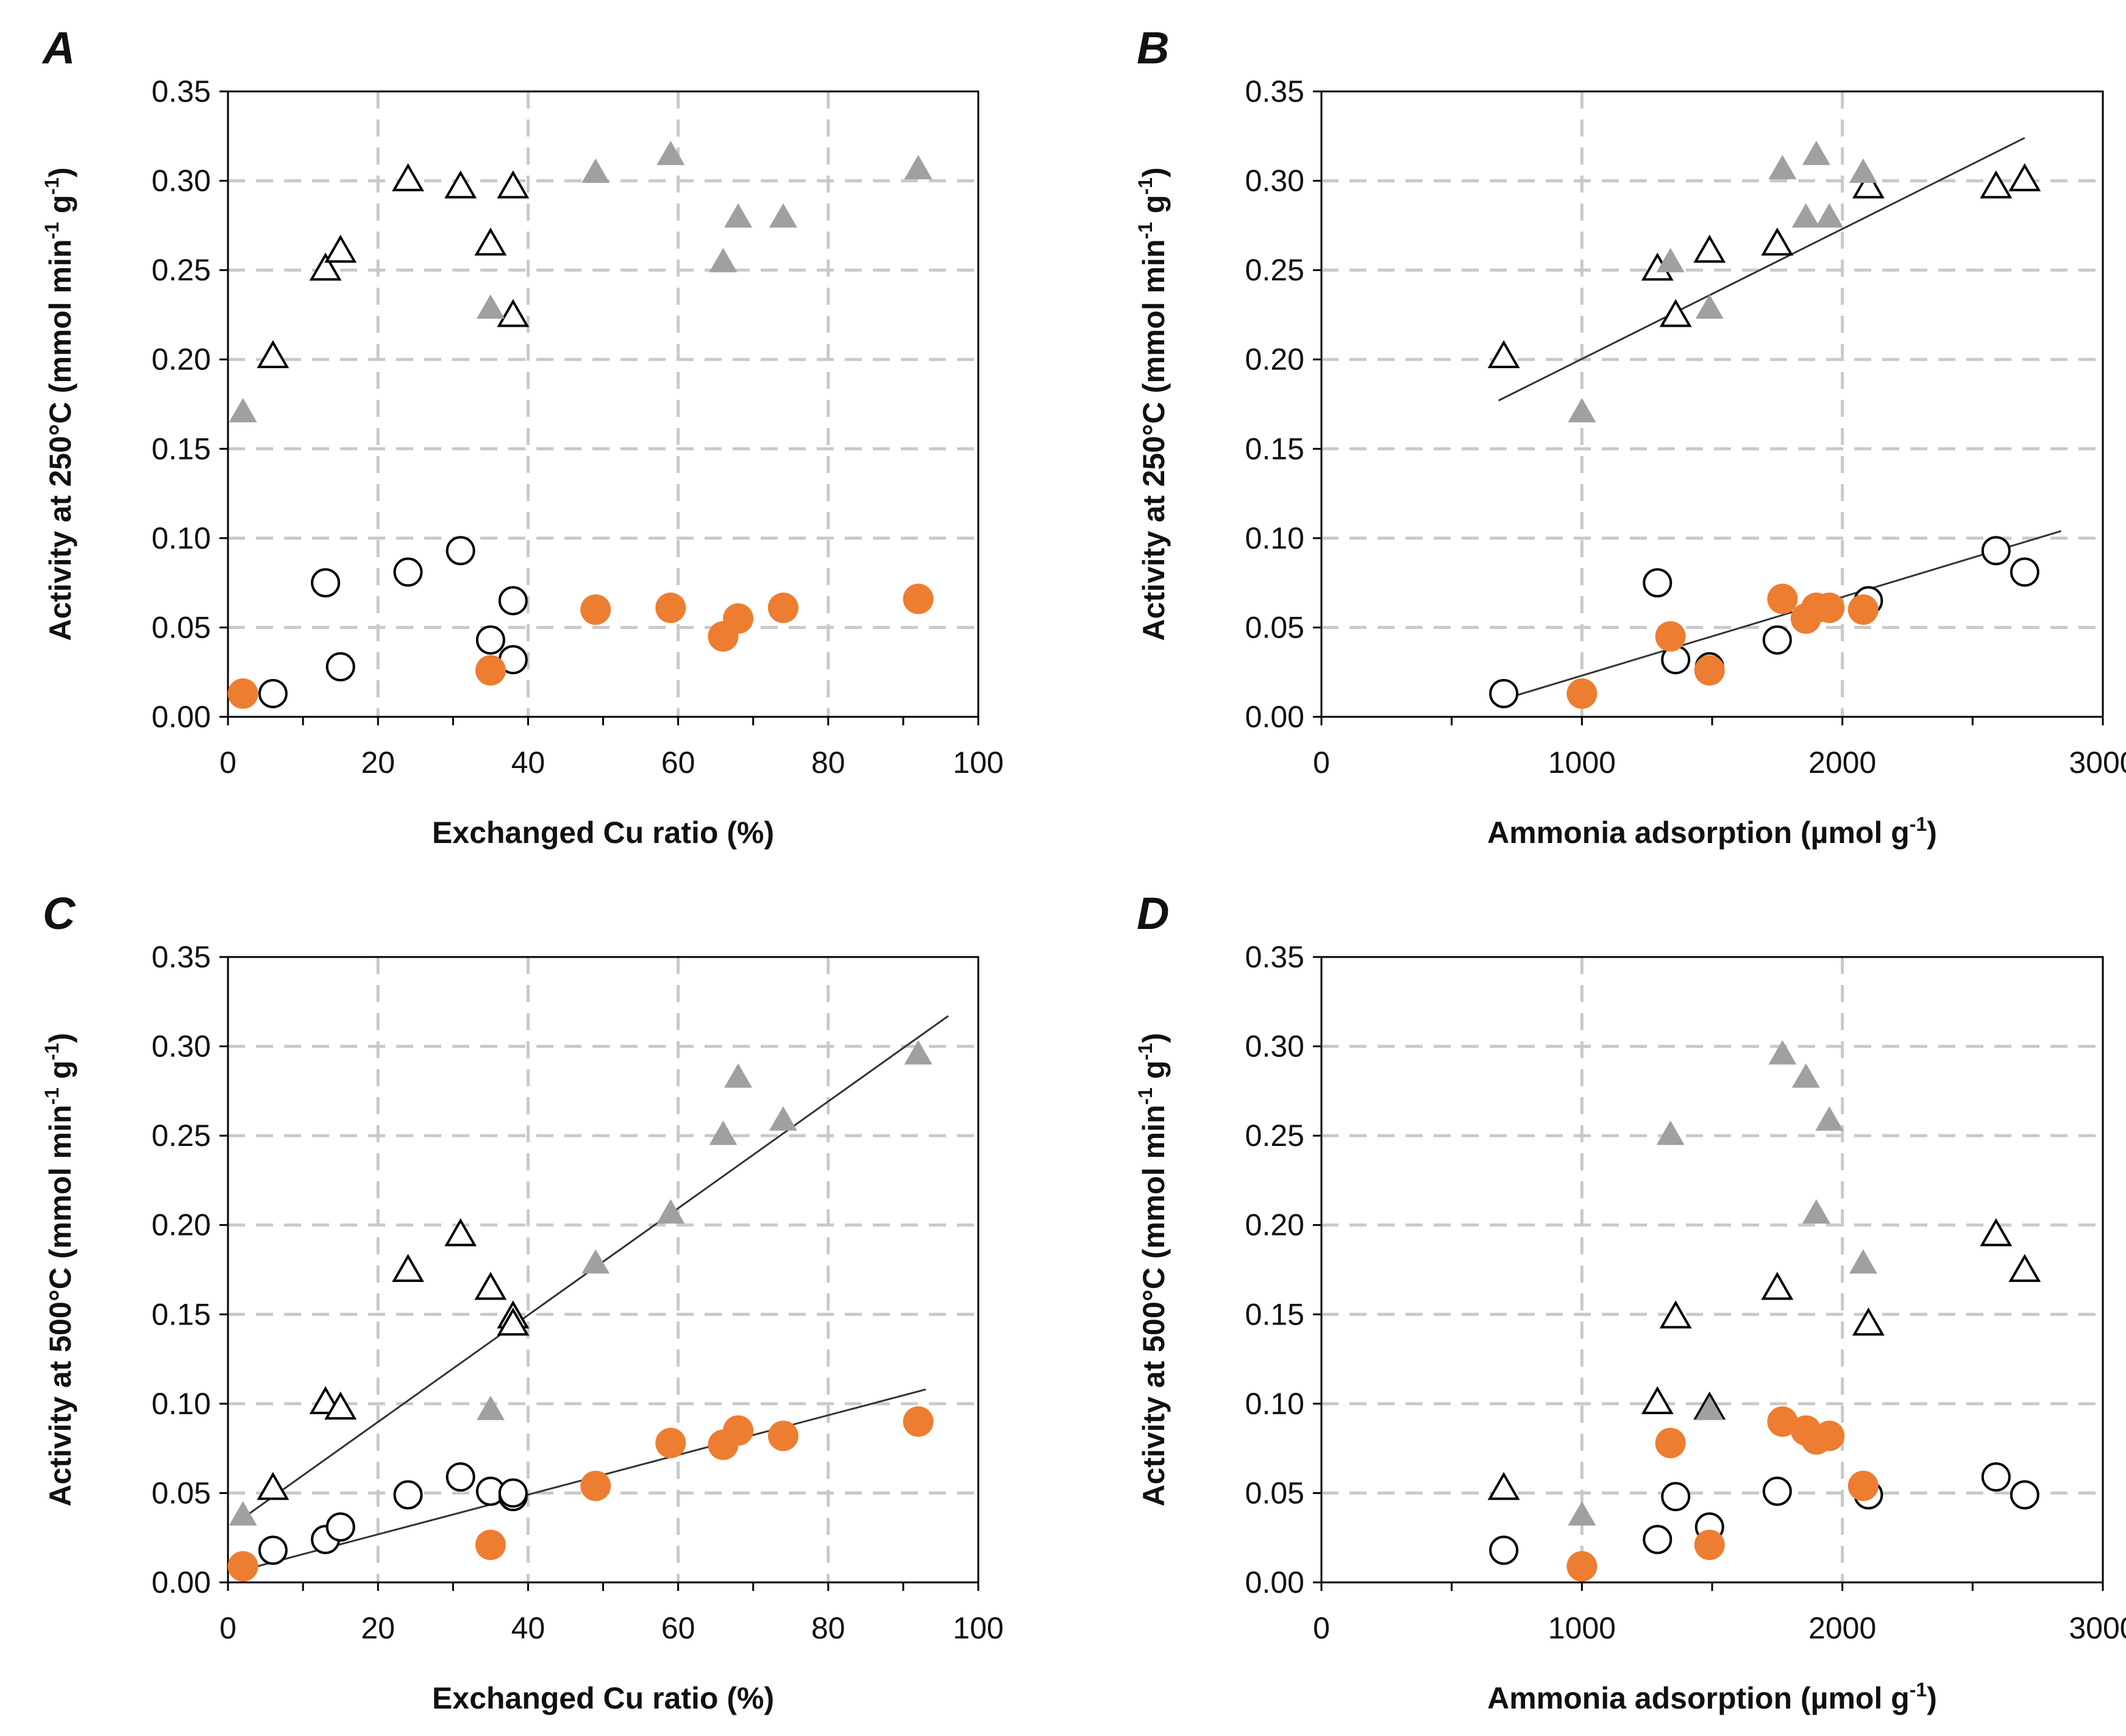  What do you see at coordinates (528, 1628) in the screenshot?
I see `x-tick-label: 40` at bounding box center [528, 1628].